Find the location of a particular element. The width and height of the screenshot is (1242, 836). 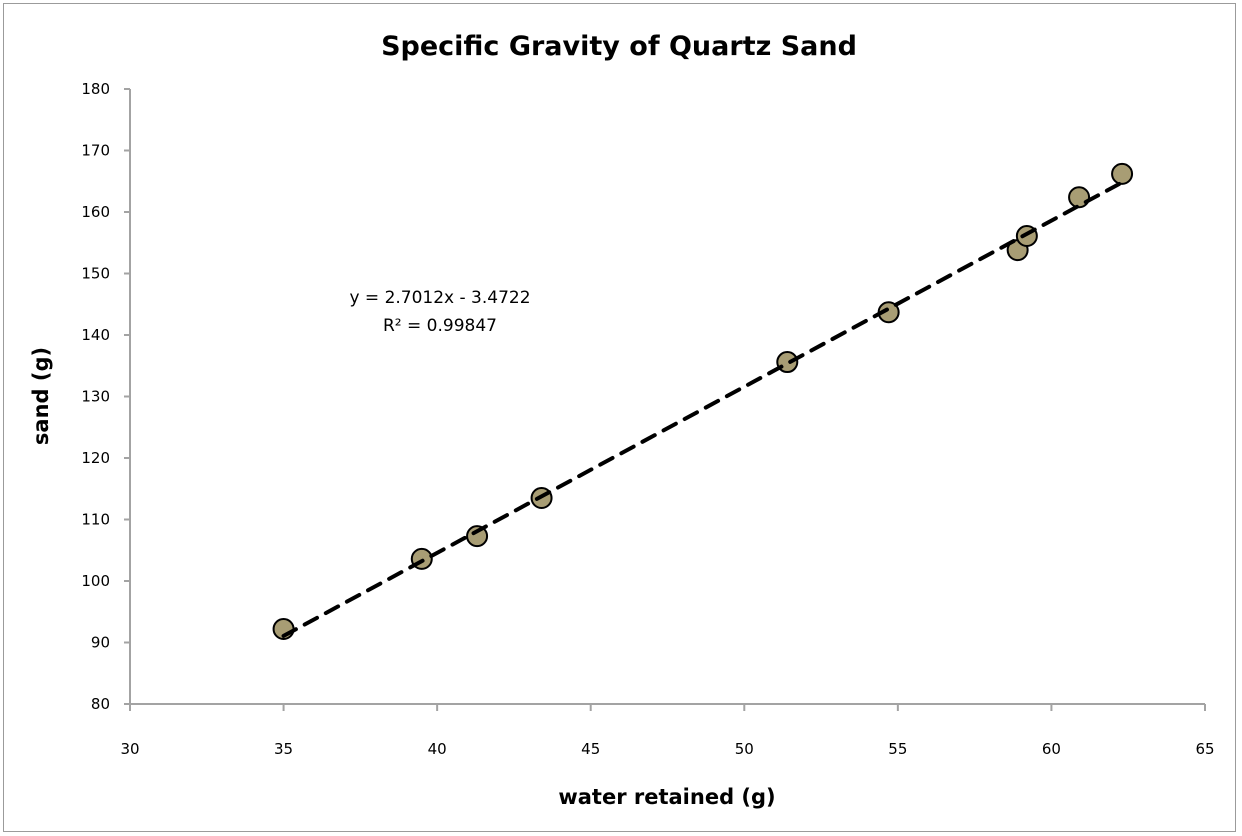

y-tick-label: 80 is located at coordinates (100, 704).